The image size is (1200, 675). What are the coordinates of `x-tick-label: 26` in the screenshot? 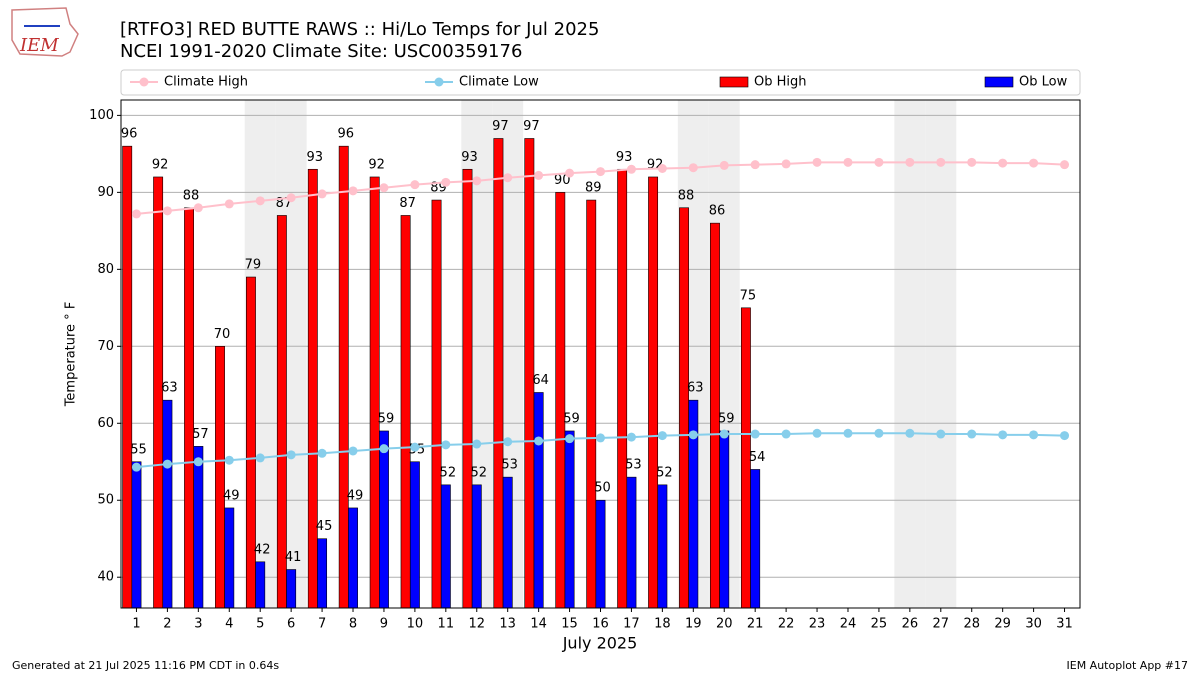 It's located at (910, 624).